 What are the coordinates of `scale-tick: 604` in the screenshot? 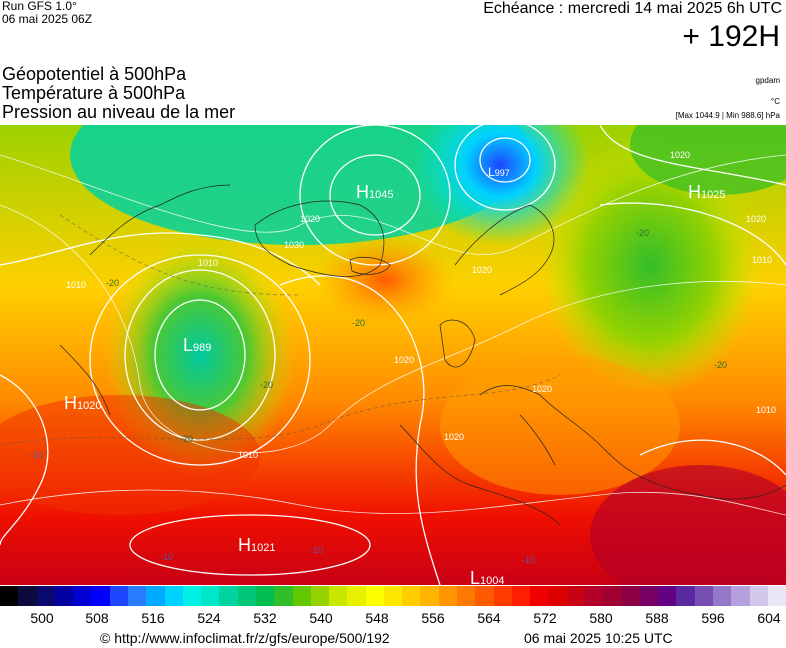 It's located at (769, 618).